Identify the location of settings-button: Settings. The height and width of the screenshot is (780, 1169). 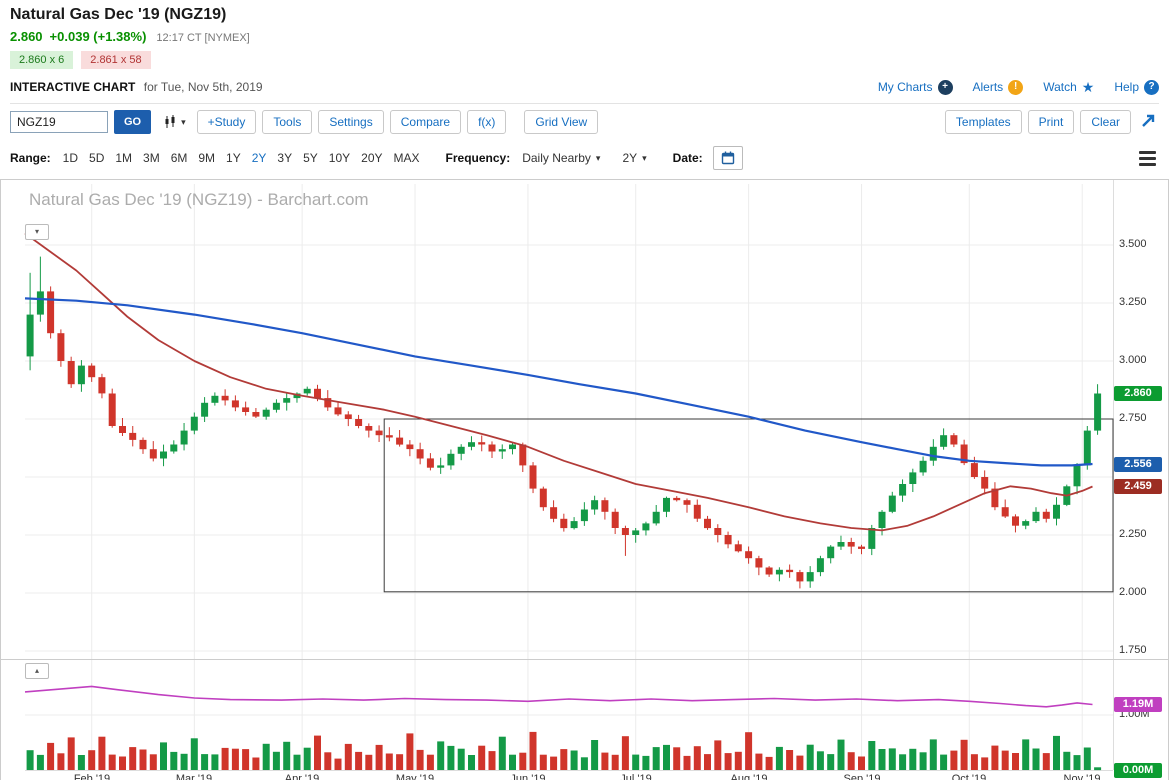
(351, 122).